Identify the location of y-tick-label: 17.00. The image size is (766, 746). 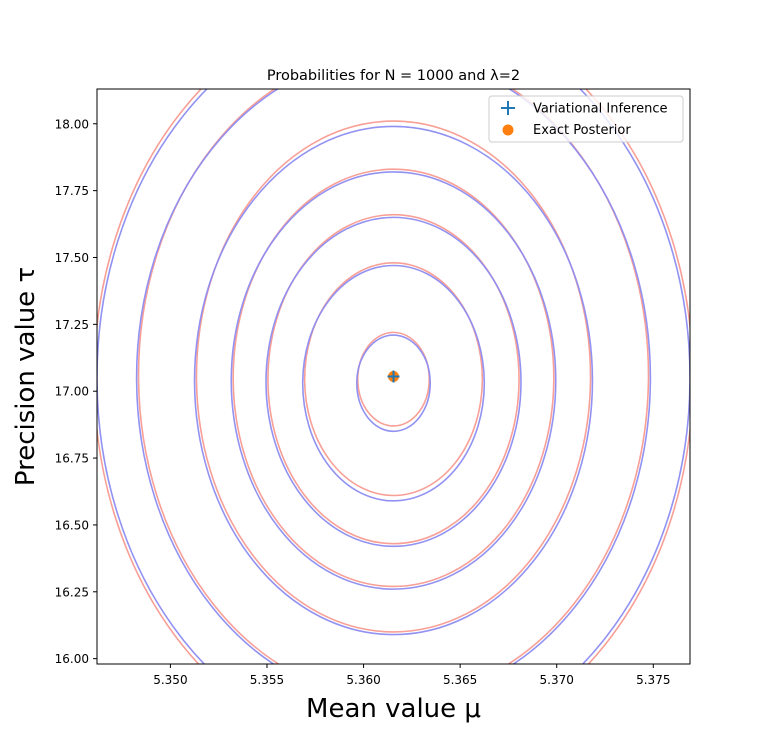
(72, 392).